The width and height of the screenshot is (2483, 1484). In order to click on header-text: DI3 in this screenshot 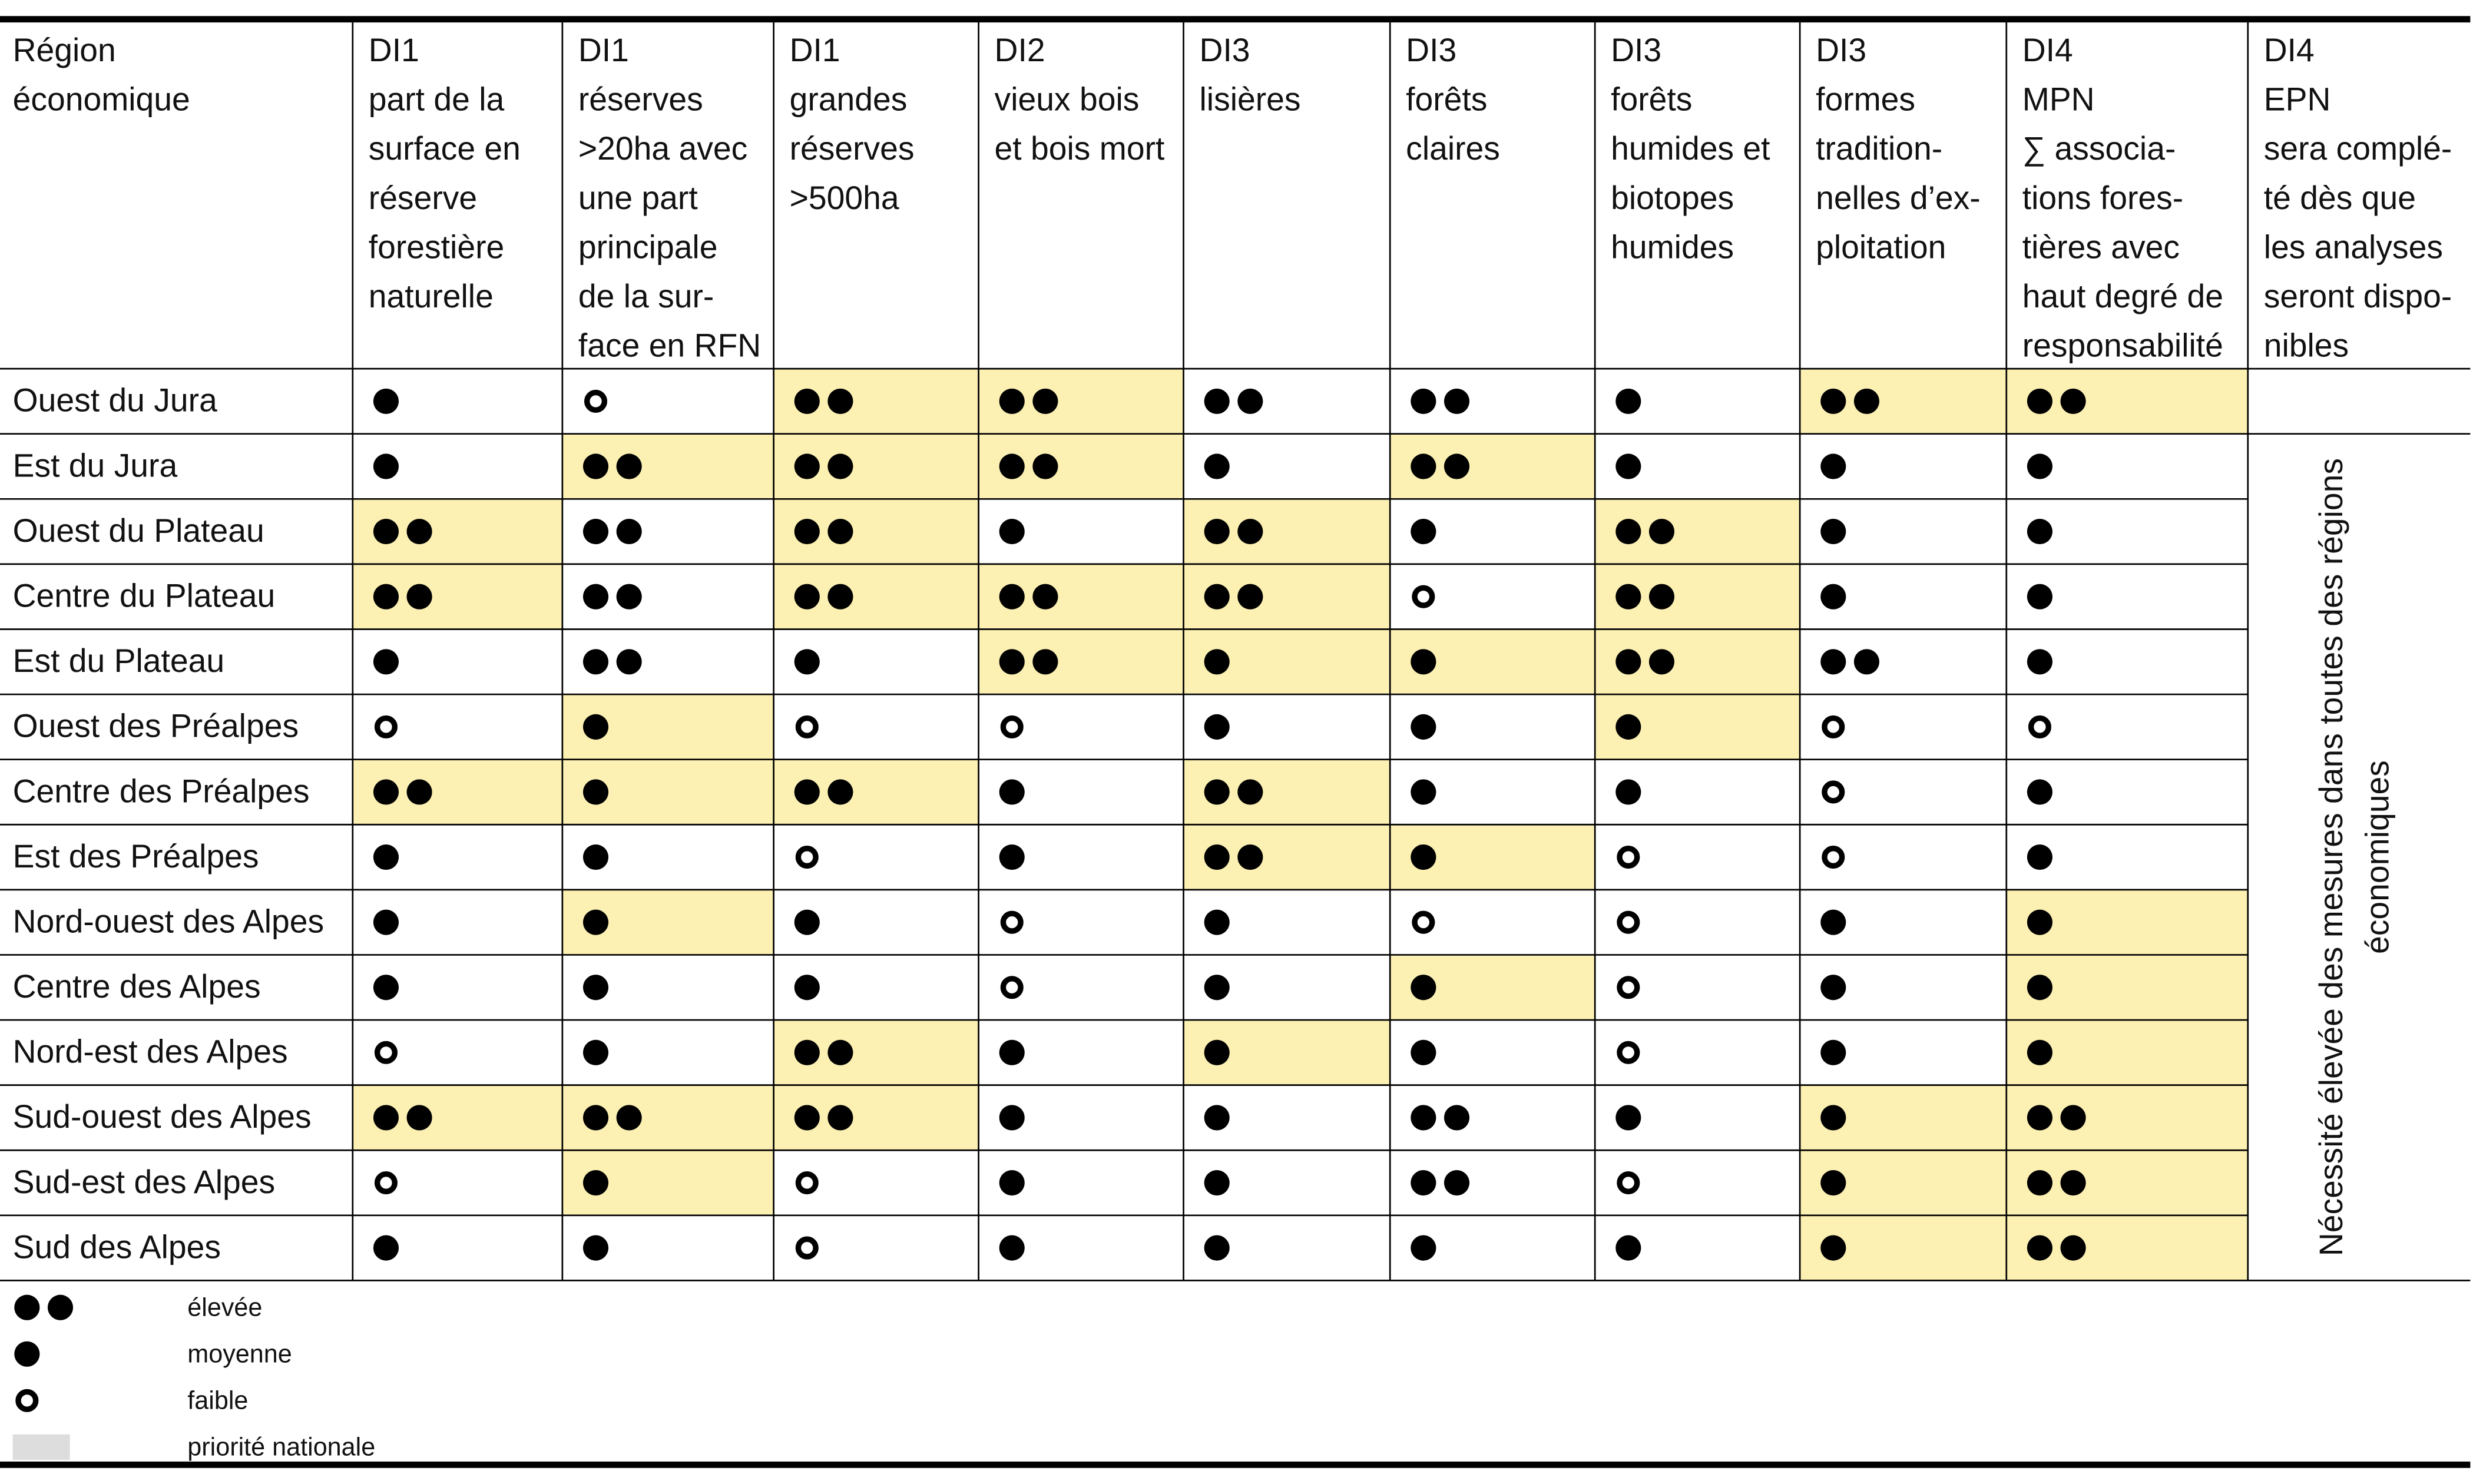, I will do `click(1225, 50)`.